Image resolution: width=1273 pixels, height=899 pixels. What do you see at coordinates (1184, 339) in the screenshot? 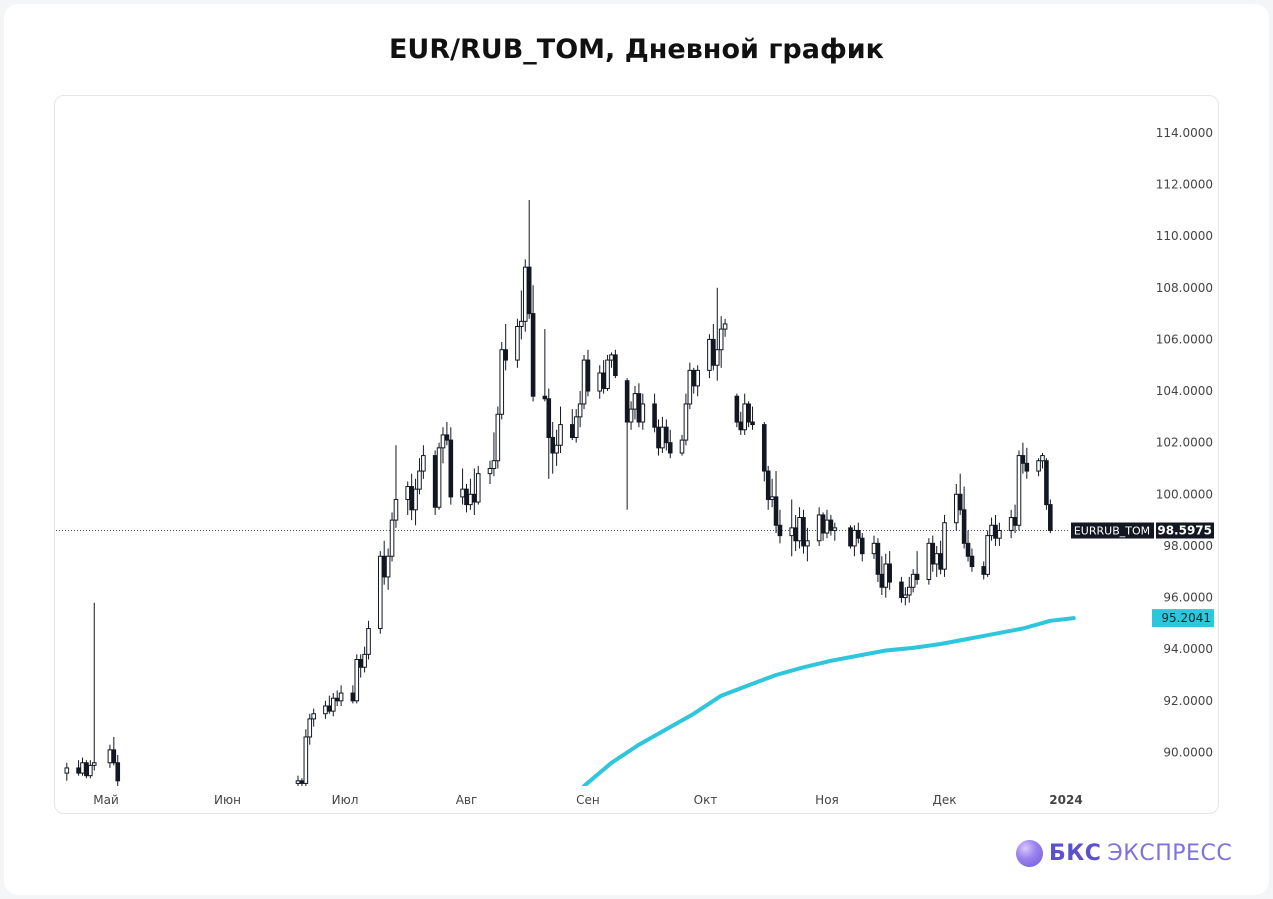
I see `y-tick-label: 106.0000` at bounding box center [1184, 339].